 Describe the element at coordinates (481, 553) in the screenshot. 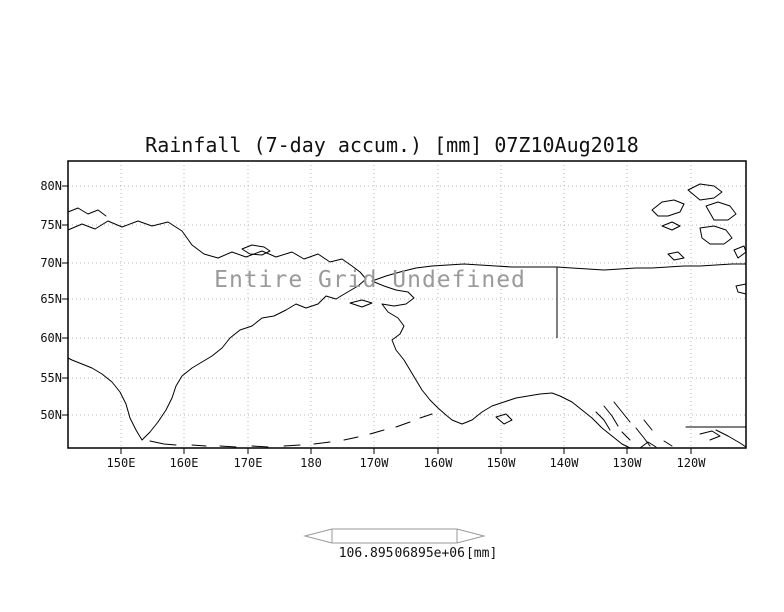

I see `colorbar-units-label: [mm]` at that location.